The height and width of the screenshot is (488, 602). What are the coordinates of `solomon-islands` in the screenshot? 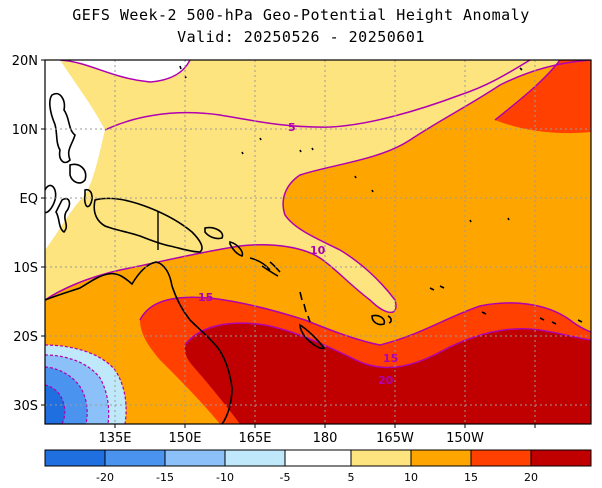 It's located at (265, 267).